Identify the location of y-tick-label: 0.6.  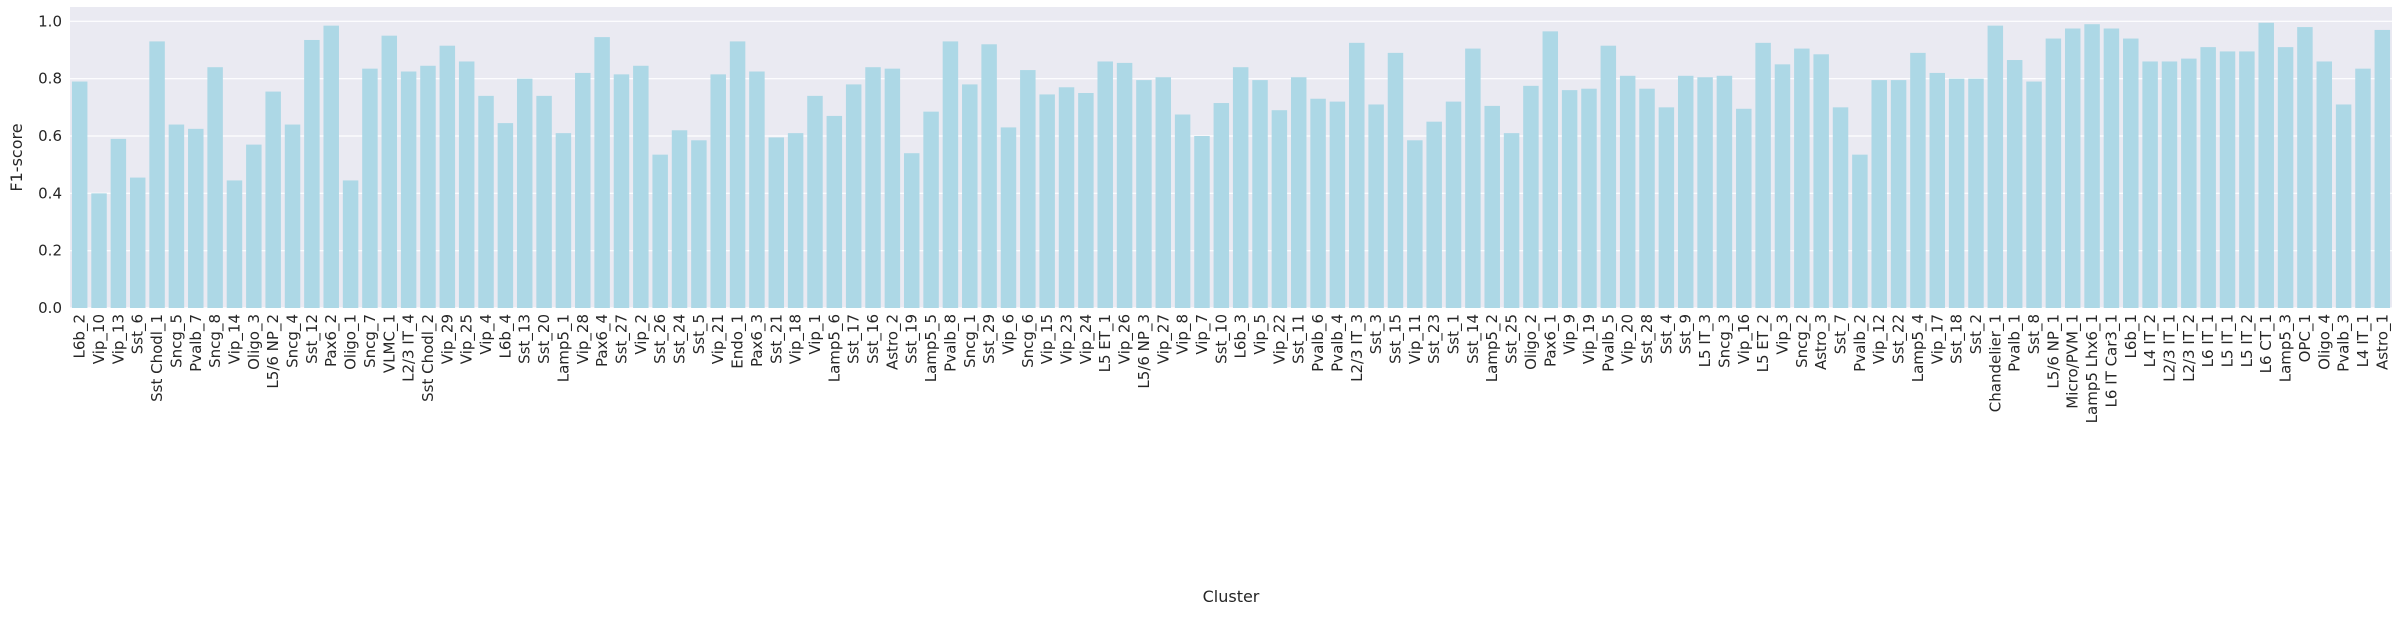
(50, 136).